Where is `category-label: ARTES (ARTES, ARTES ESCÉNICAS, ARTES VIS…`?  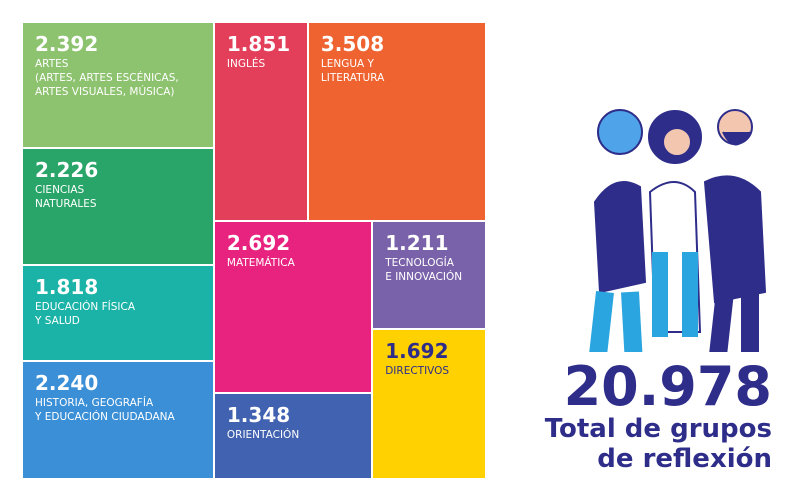 category-label: ARTES (ARTES, ARTES ESCÉNICAS, ARTES VIS… is located at coordinates (107, 78).